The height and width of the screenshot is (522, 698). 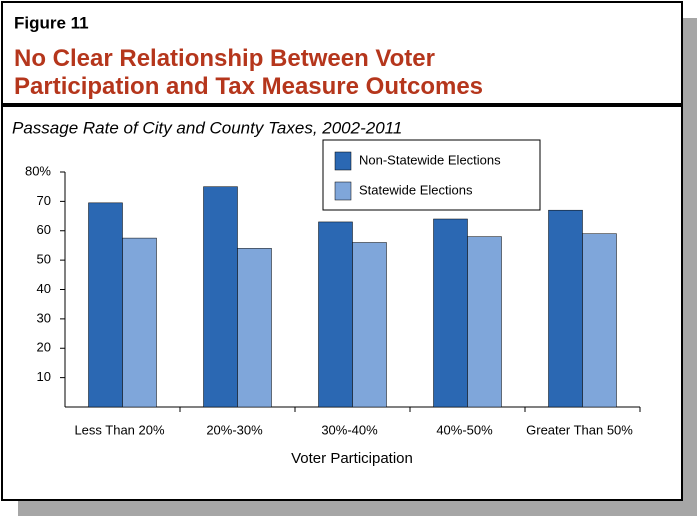 I want to click on figure-label: Figure 11, so click(x=51, y=22).